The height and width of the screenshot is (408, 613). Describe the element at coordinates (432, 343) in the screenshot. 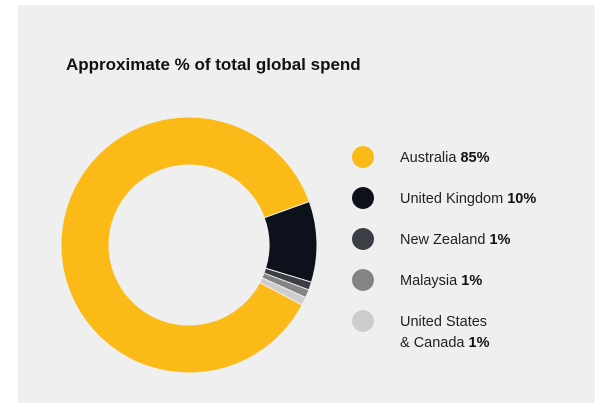

I see `legend-label-line: & Canada` at that location.